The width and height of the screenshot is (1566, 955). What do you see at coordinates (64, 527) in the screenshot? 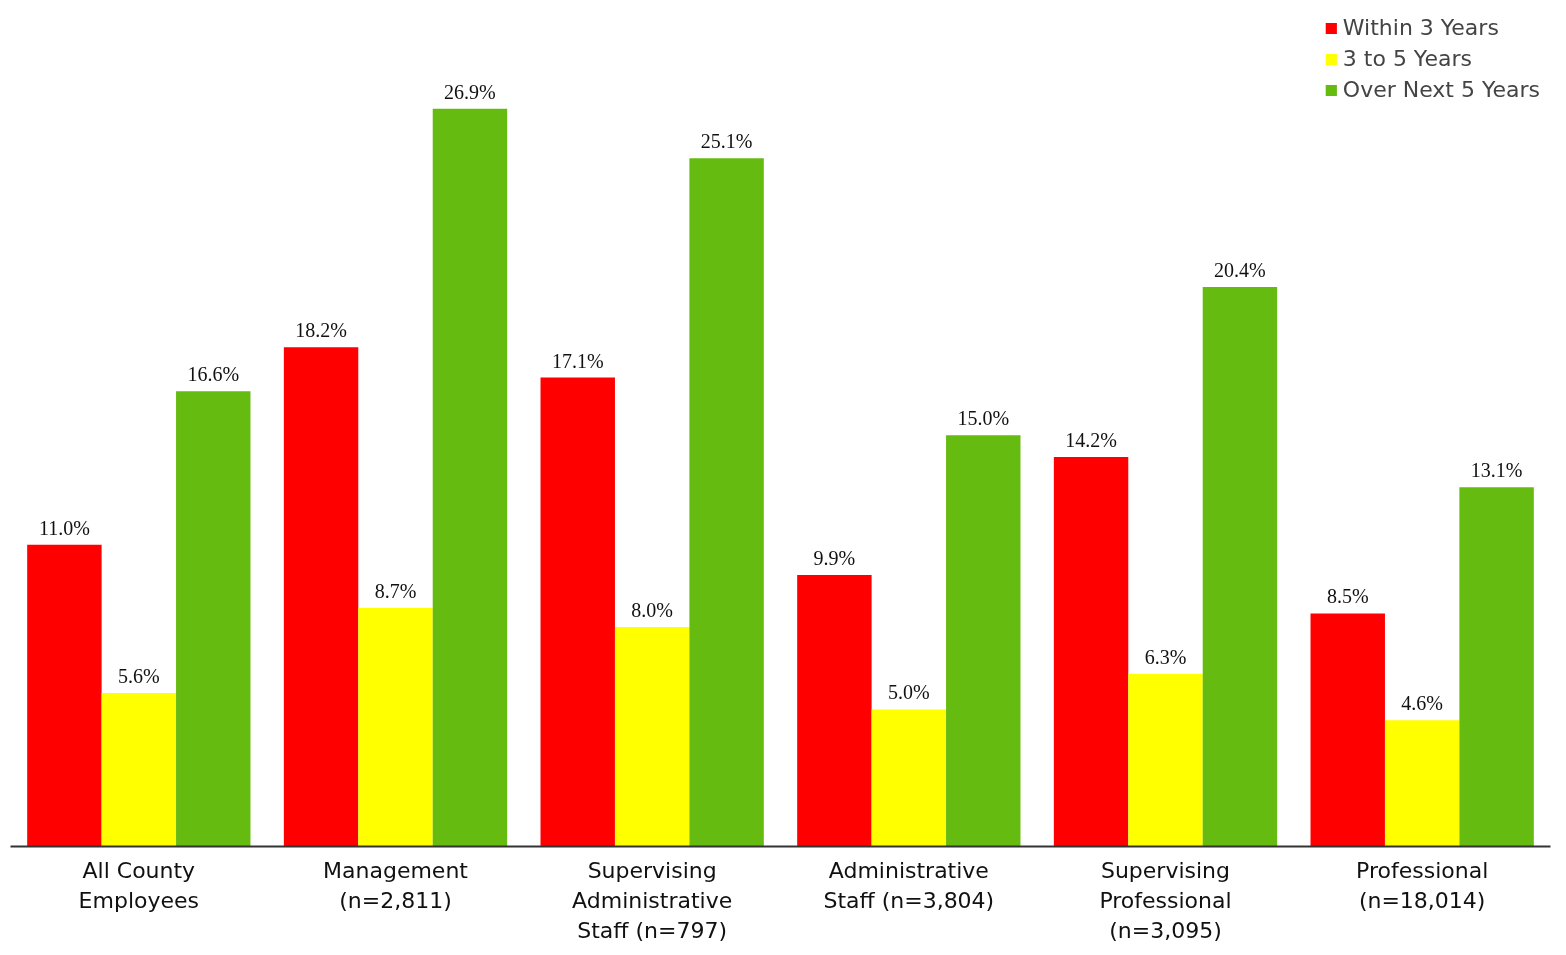
I see `data-label: 11.0%` at bounding box center [64, 527].